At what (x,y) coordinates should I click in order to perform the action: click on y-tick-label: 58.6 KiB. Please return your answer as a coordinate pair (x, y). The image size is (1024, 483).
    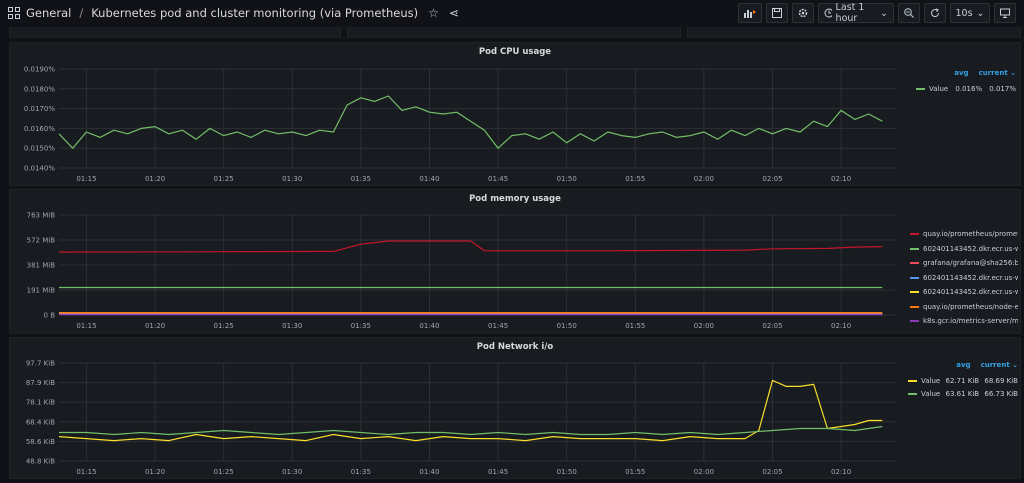
    Looking at the image, I should click on (40, 442).